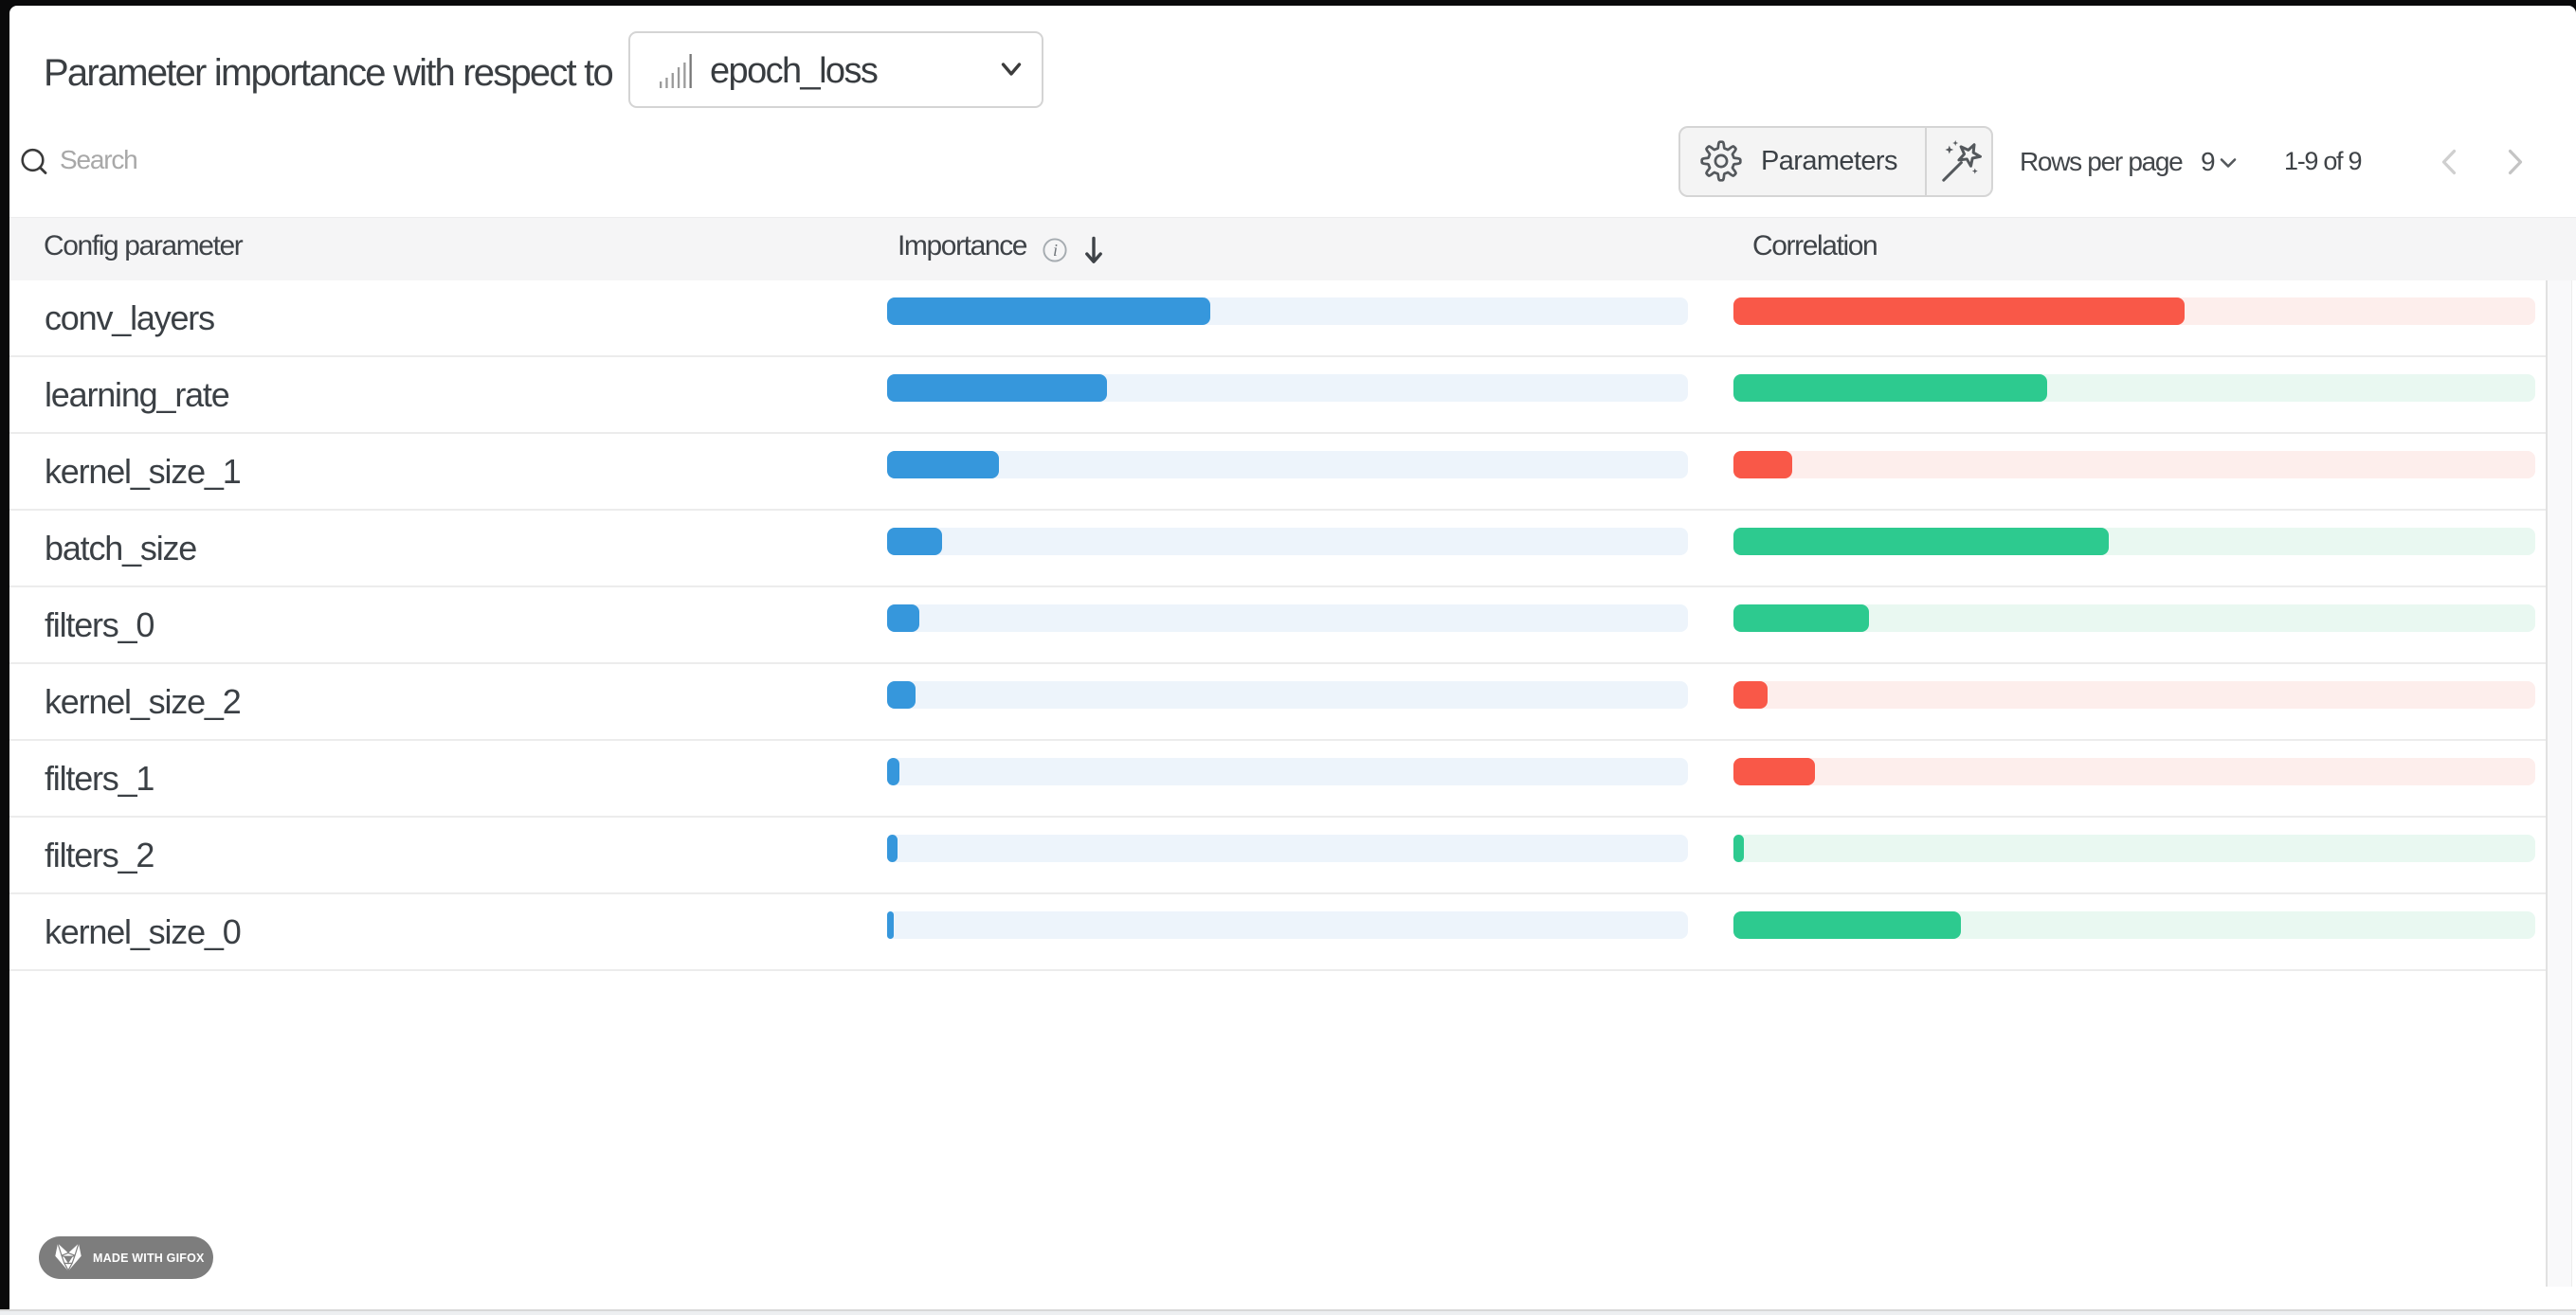 The image size is (2576, 1315). I want to click on svg-text: i, so click(1055, 250).